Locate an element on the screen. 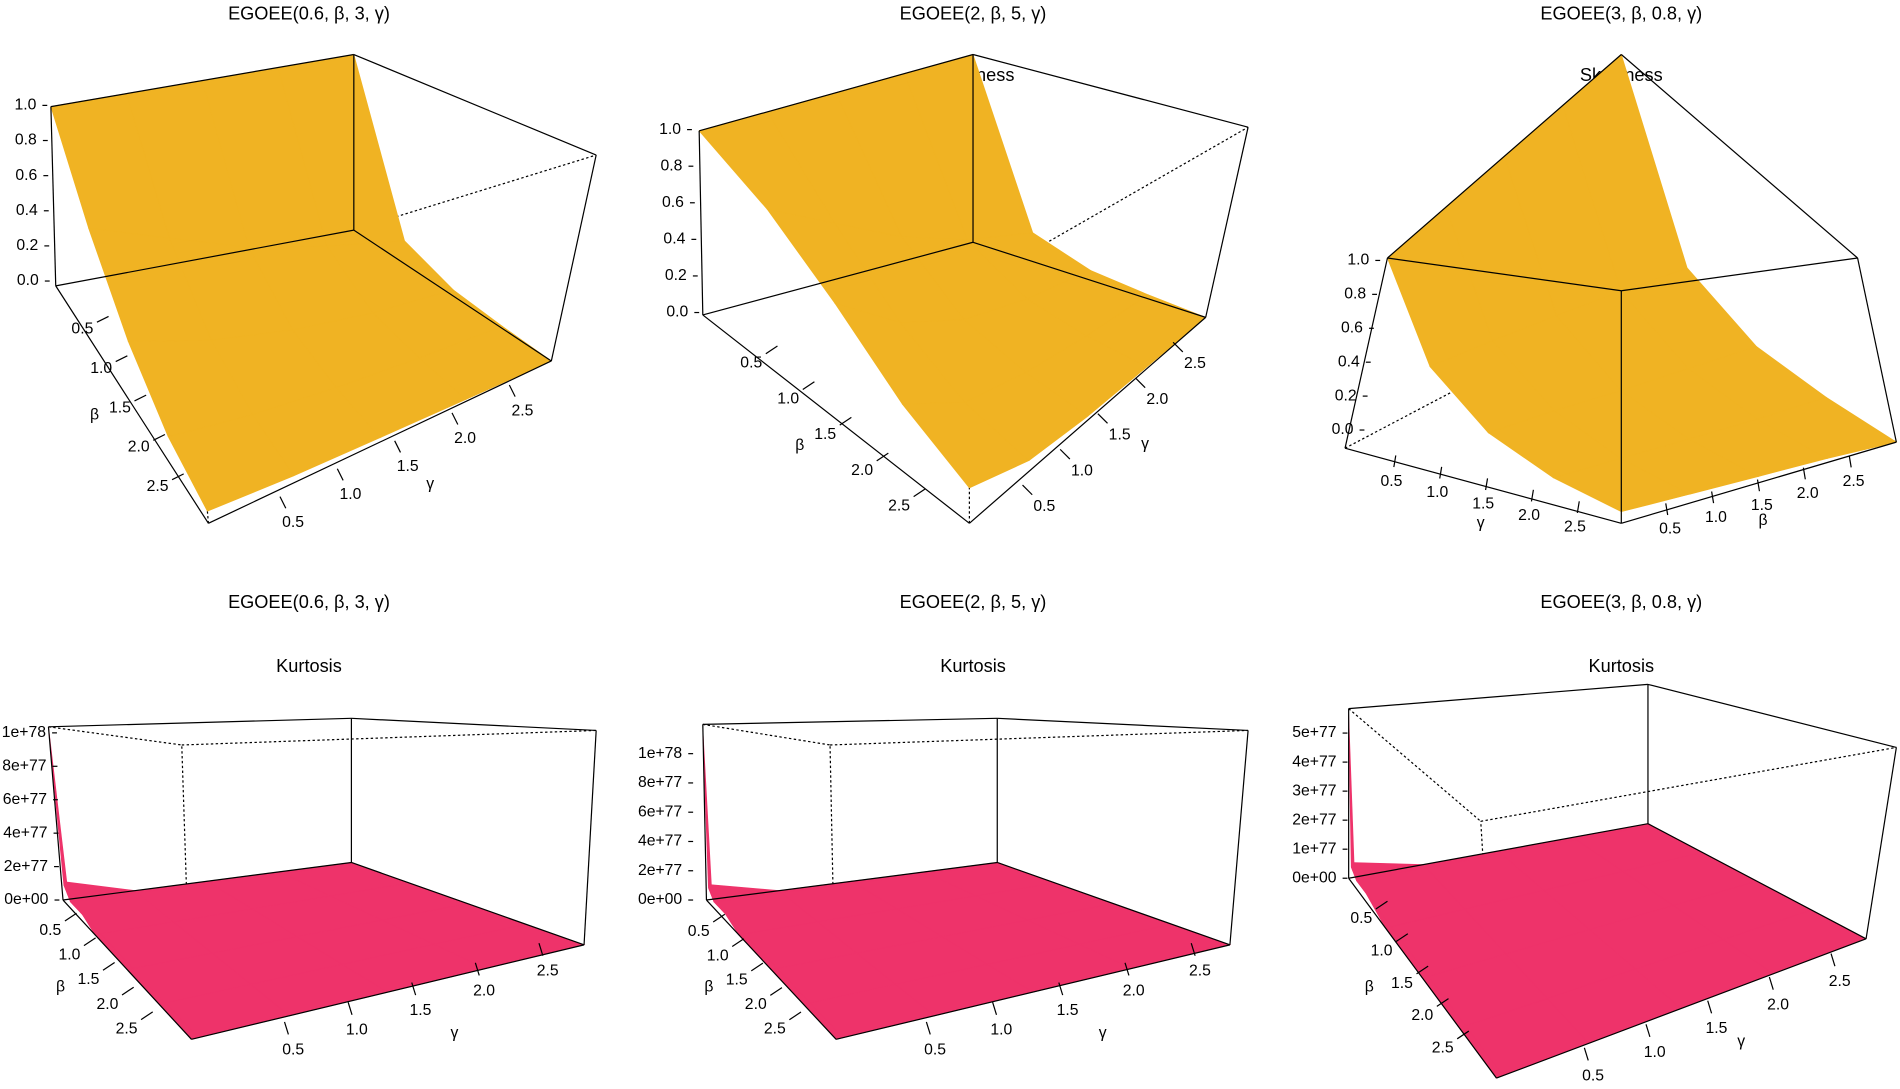 This screenshot has width=1900, height=1089. z-tick-label: 1.0 is located at coordinates (1358, 260).